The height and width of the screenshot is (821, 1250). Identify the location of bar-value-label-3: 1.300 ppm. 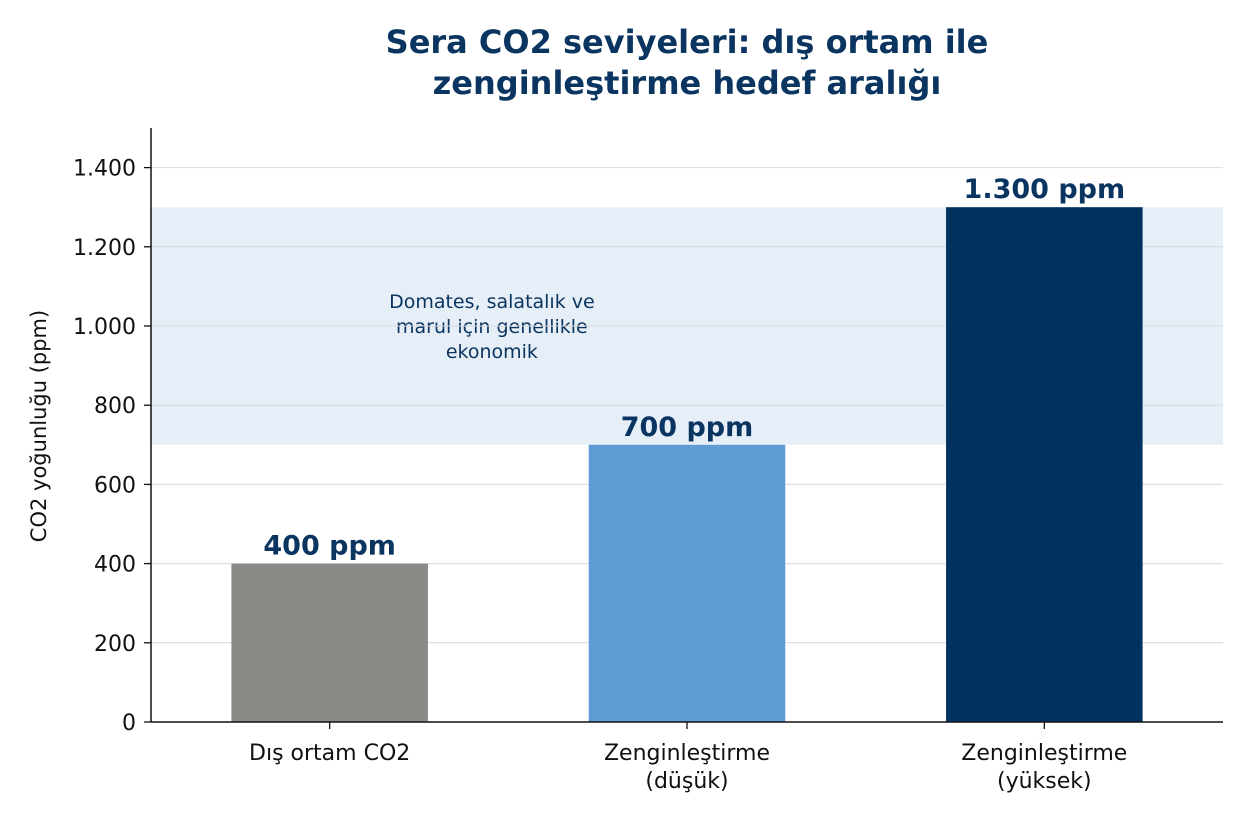
(1045, 189).